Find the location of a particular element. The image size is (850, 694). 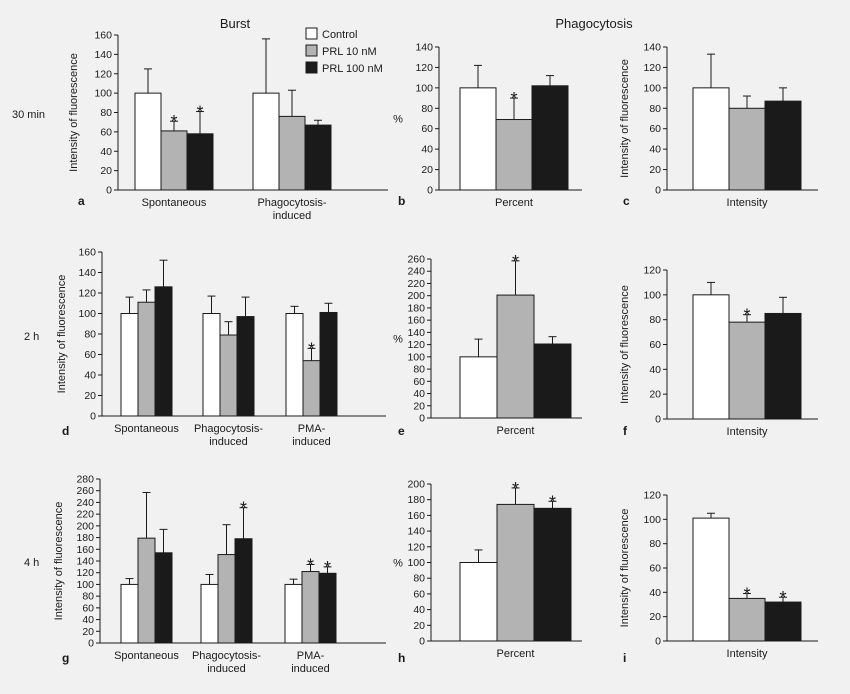

y-tick-label: 140 is located at coordinates (652, 48).